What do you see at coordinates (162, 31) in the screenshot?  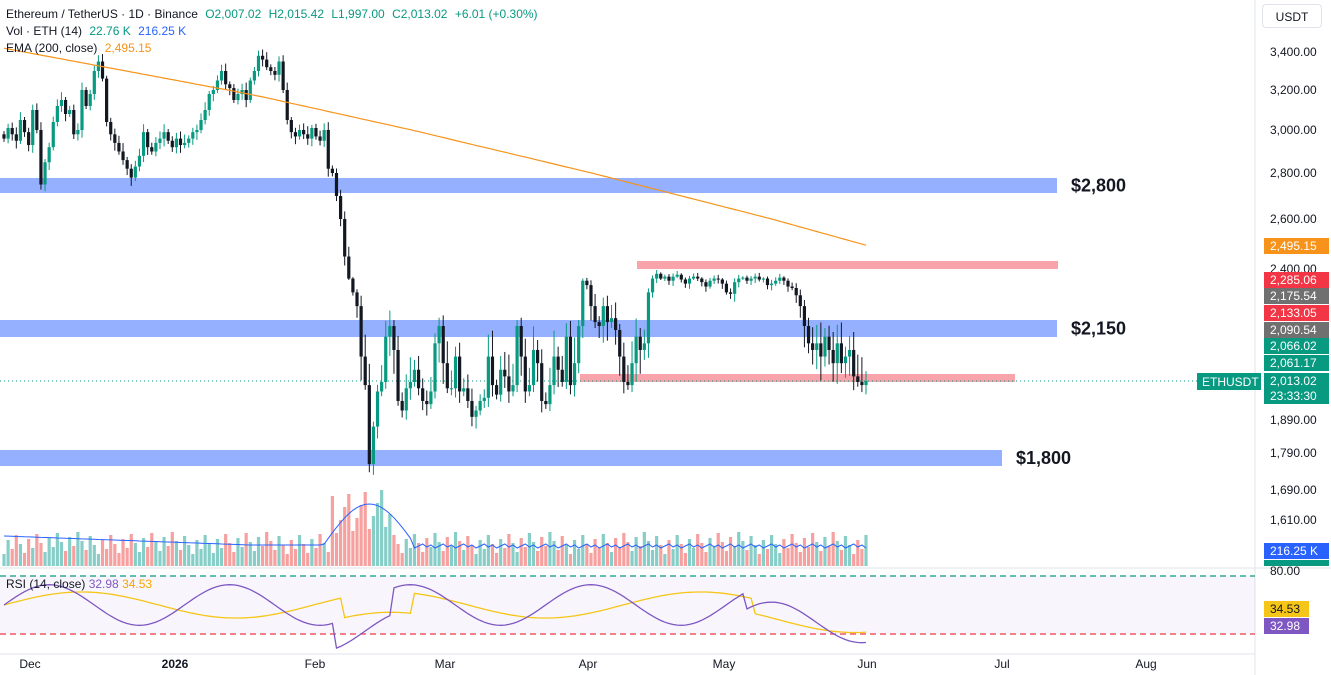 I see `volume-ma-value: 216.25 K` at bounding box center [162, 31].